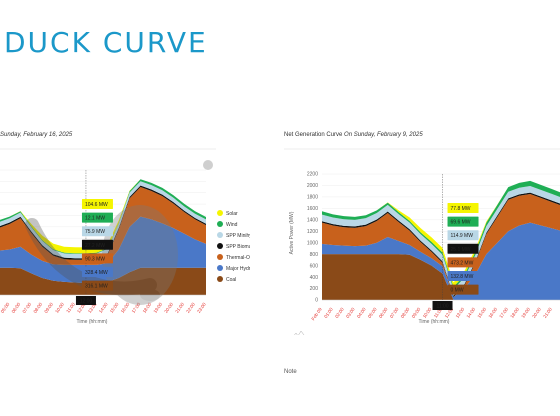  Describe the element at coordinates (208, 165) in the screenshot. I see `left-menu-icon` at that location.